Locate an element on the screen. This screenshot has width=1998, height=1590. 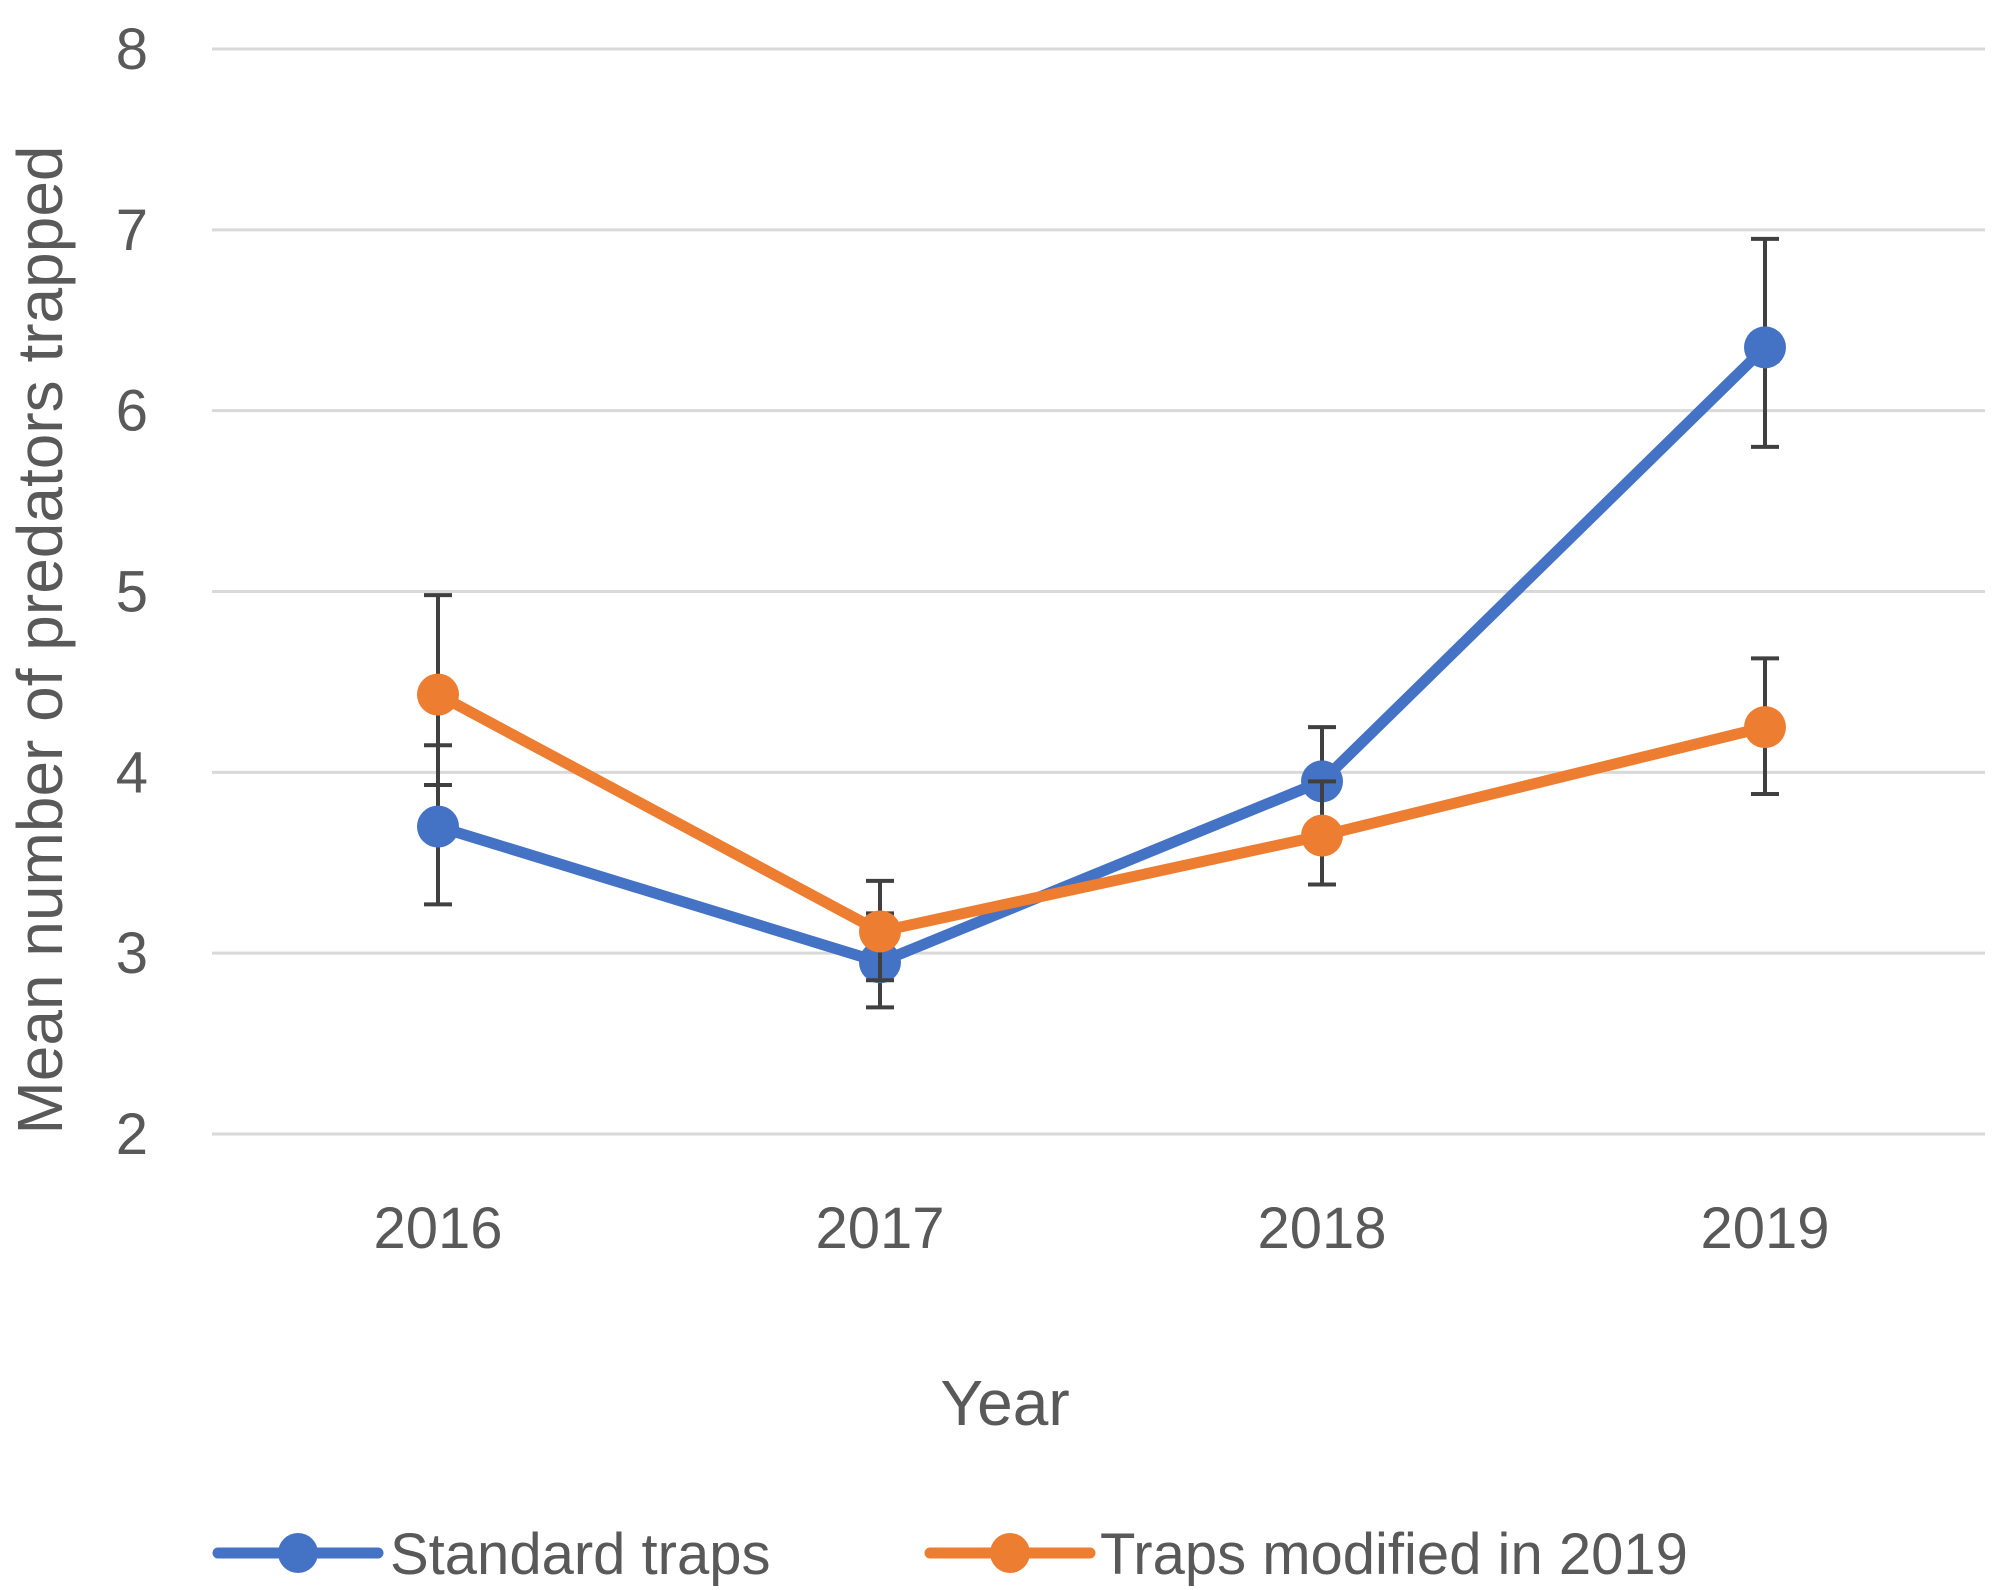
x-axis-ticks: 2016 2017 2018 2019 is located at coordinates (1101, 1228).